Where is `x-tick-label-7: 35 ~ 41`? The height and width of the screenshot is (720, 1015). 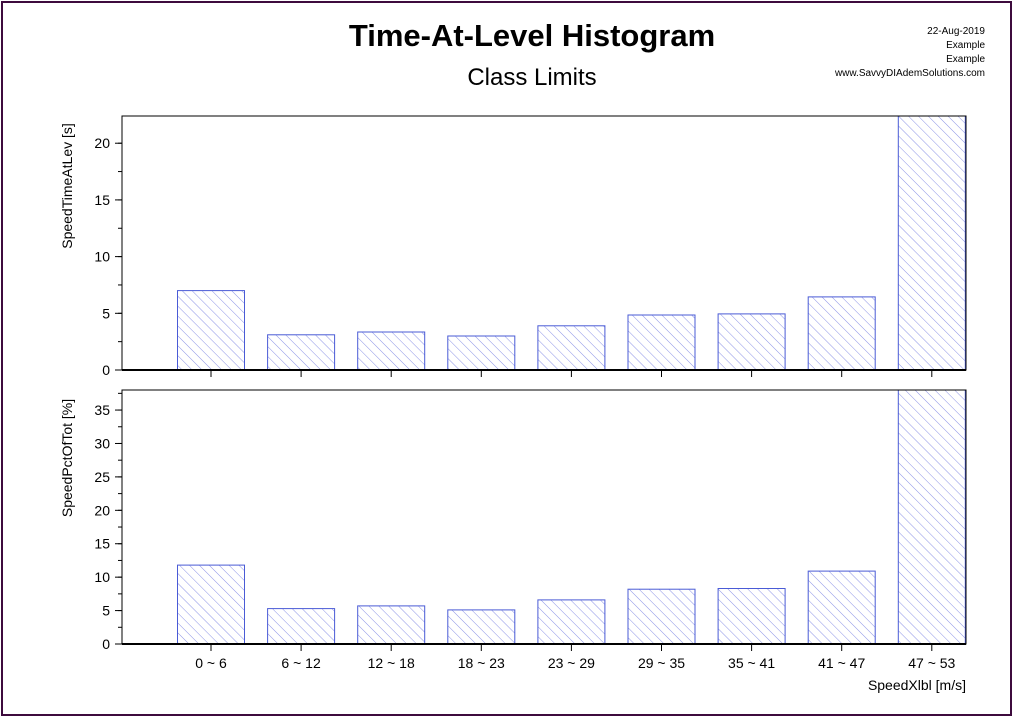 x-tick-label-7: 35 ~ 41 is located at coordinates (751, 663).